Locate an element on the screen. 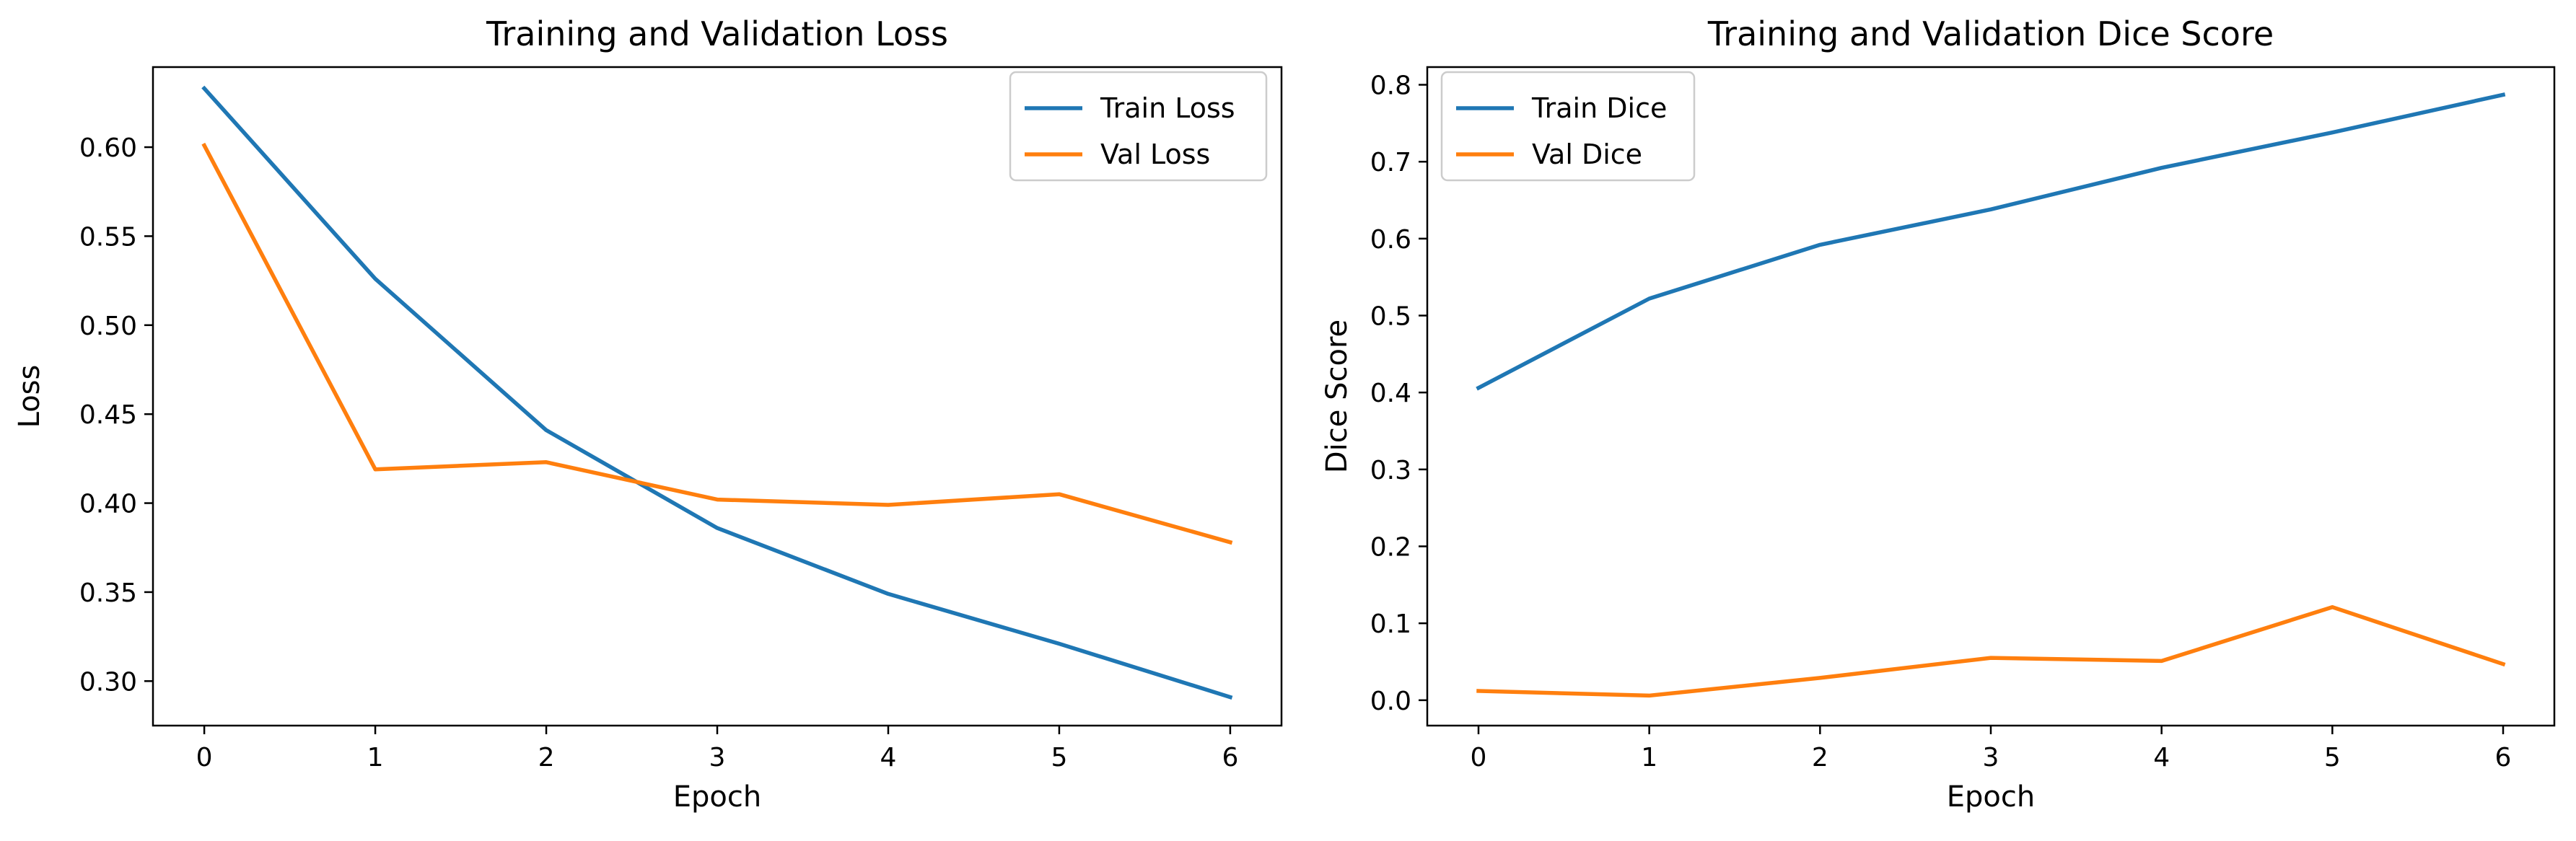  legend-entry: Val Loss is located at coordinates (1155, 154).